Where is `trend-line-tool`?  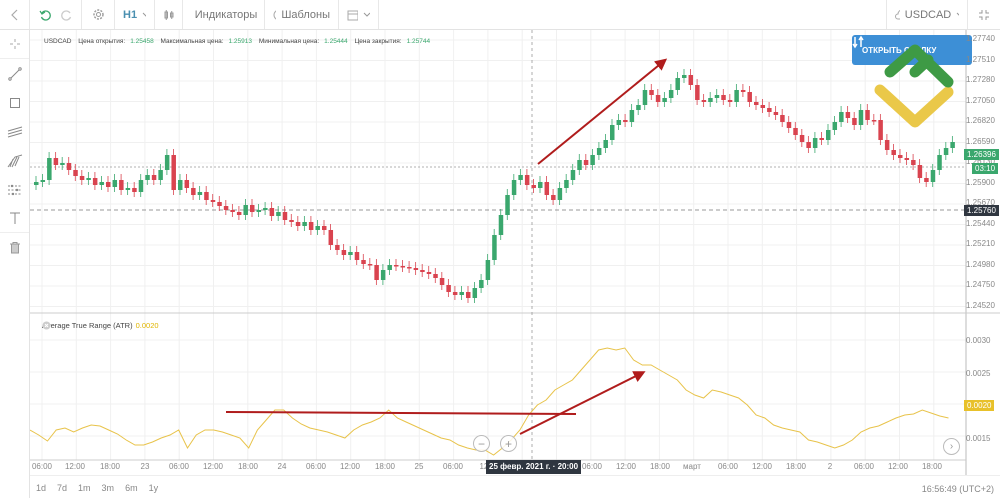
trend-line-tool is located at coordinates (14, 73).